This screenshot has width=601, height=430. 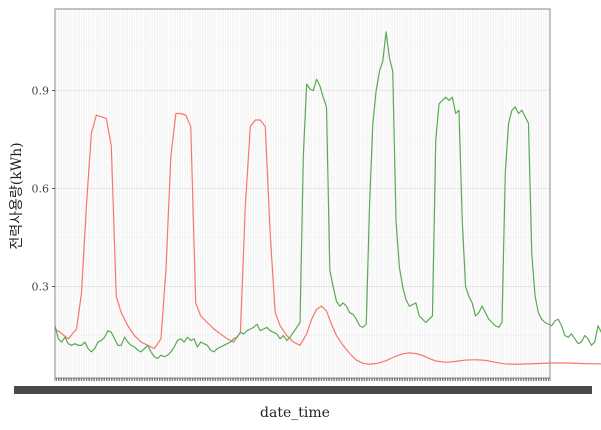 I want to click on y-tick-label: 0.6, so click(x=41, y=189).